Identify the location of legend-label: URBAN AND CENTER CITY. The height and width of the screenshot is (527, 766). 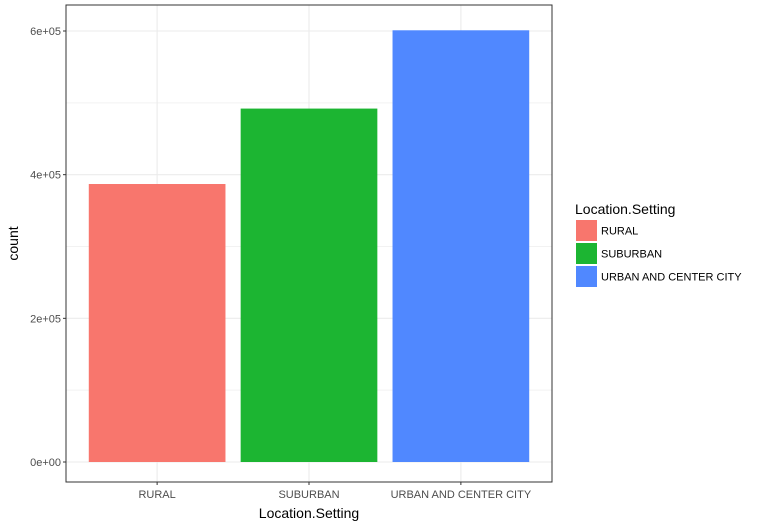
(671, 278).